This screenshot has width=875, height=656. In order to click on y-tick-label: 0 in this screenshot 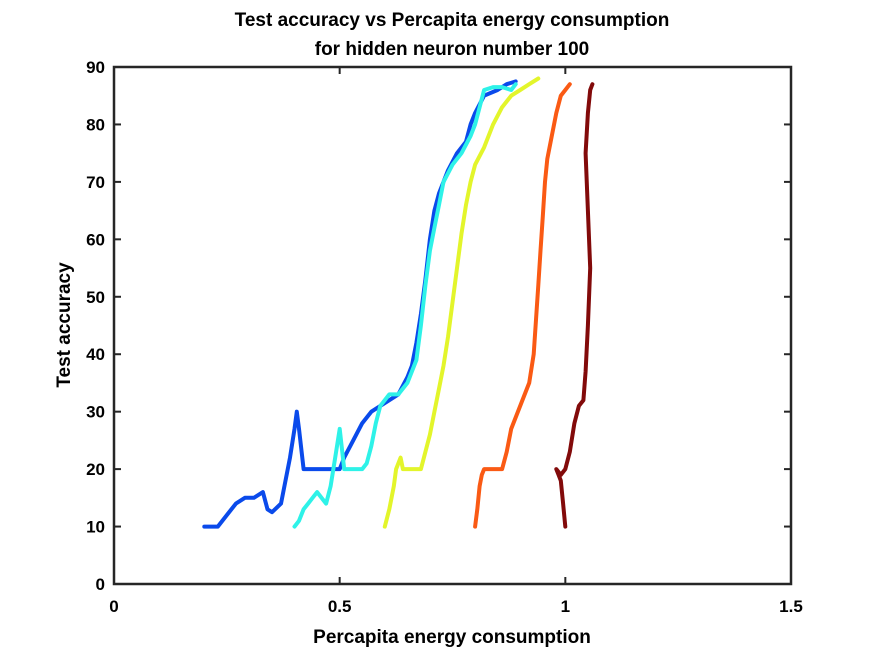, I will do `click(100, 584)`.